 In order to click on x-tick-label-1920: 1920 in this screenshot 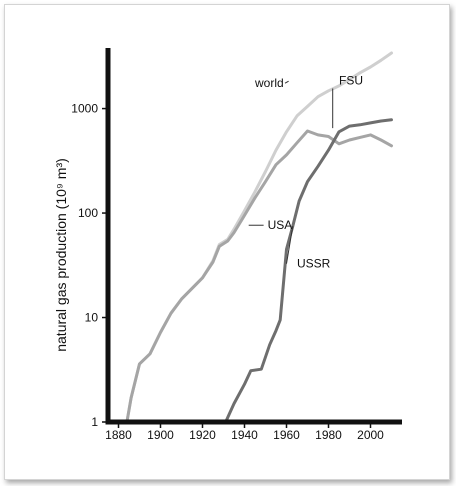, I will do `click(202, 435)`.